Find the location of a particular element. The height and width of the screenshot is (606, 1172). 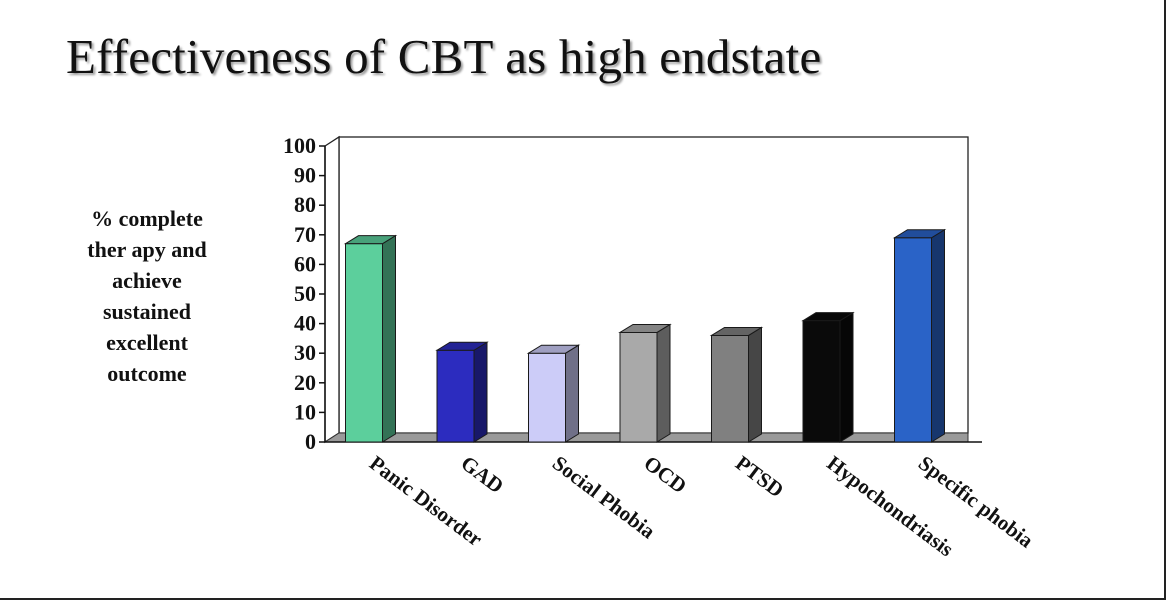

slide-title: Effectiveness of CBT as high endstate is located at coordinates (444, 56).